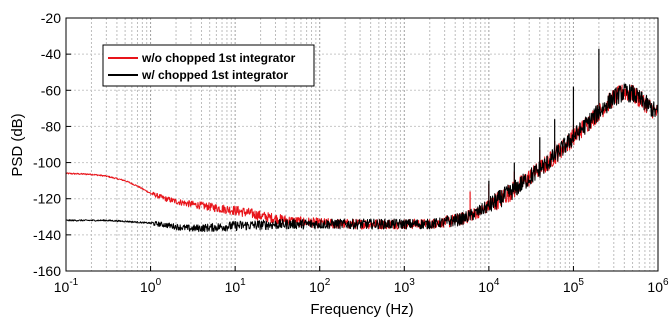 This screenshot has width=671, height=322. I want to click on x-axis: 10⁻¹ 10⁰ 10¹ 10² 10³ 10⁴ 10⁵ 10⁶, so click(361, 280).